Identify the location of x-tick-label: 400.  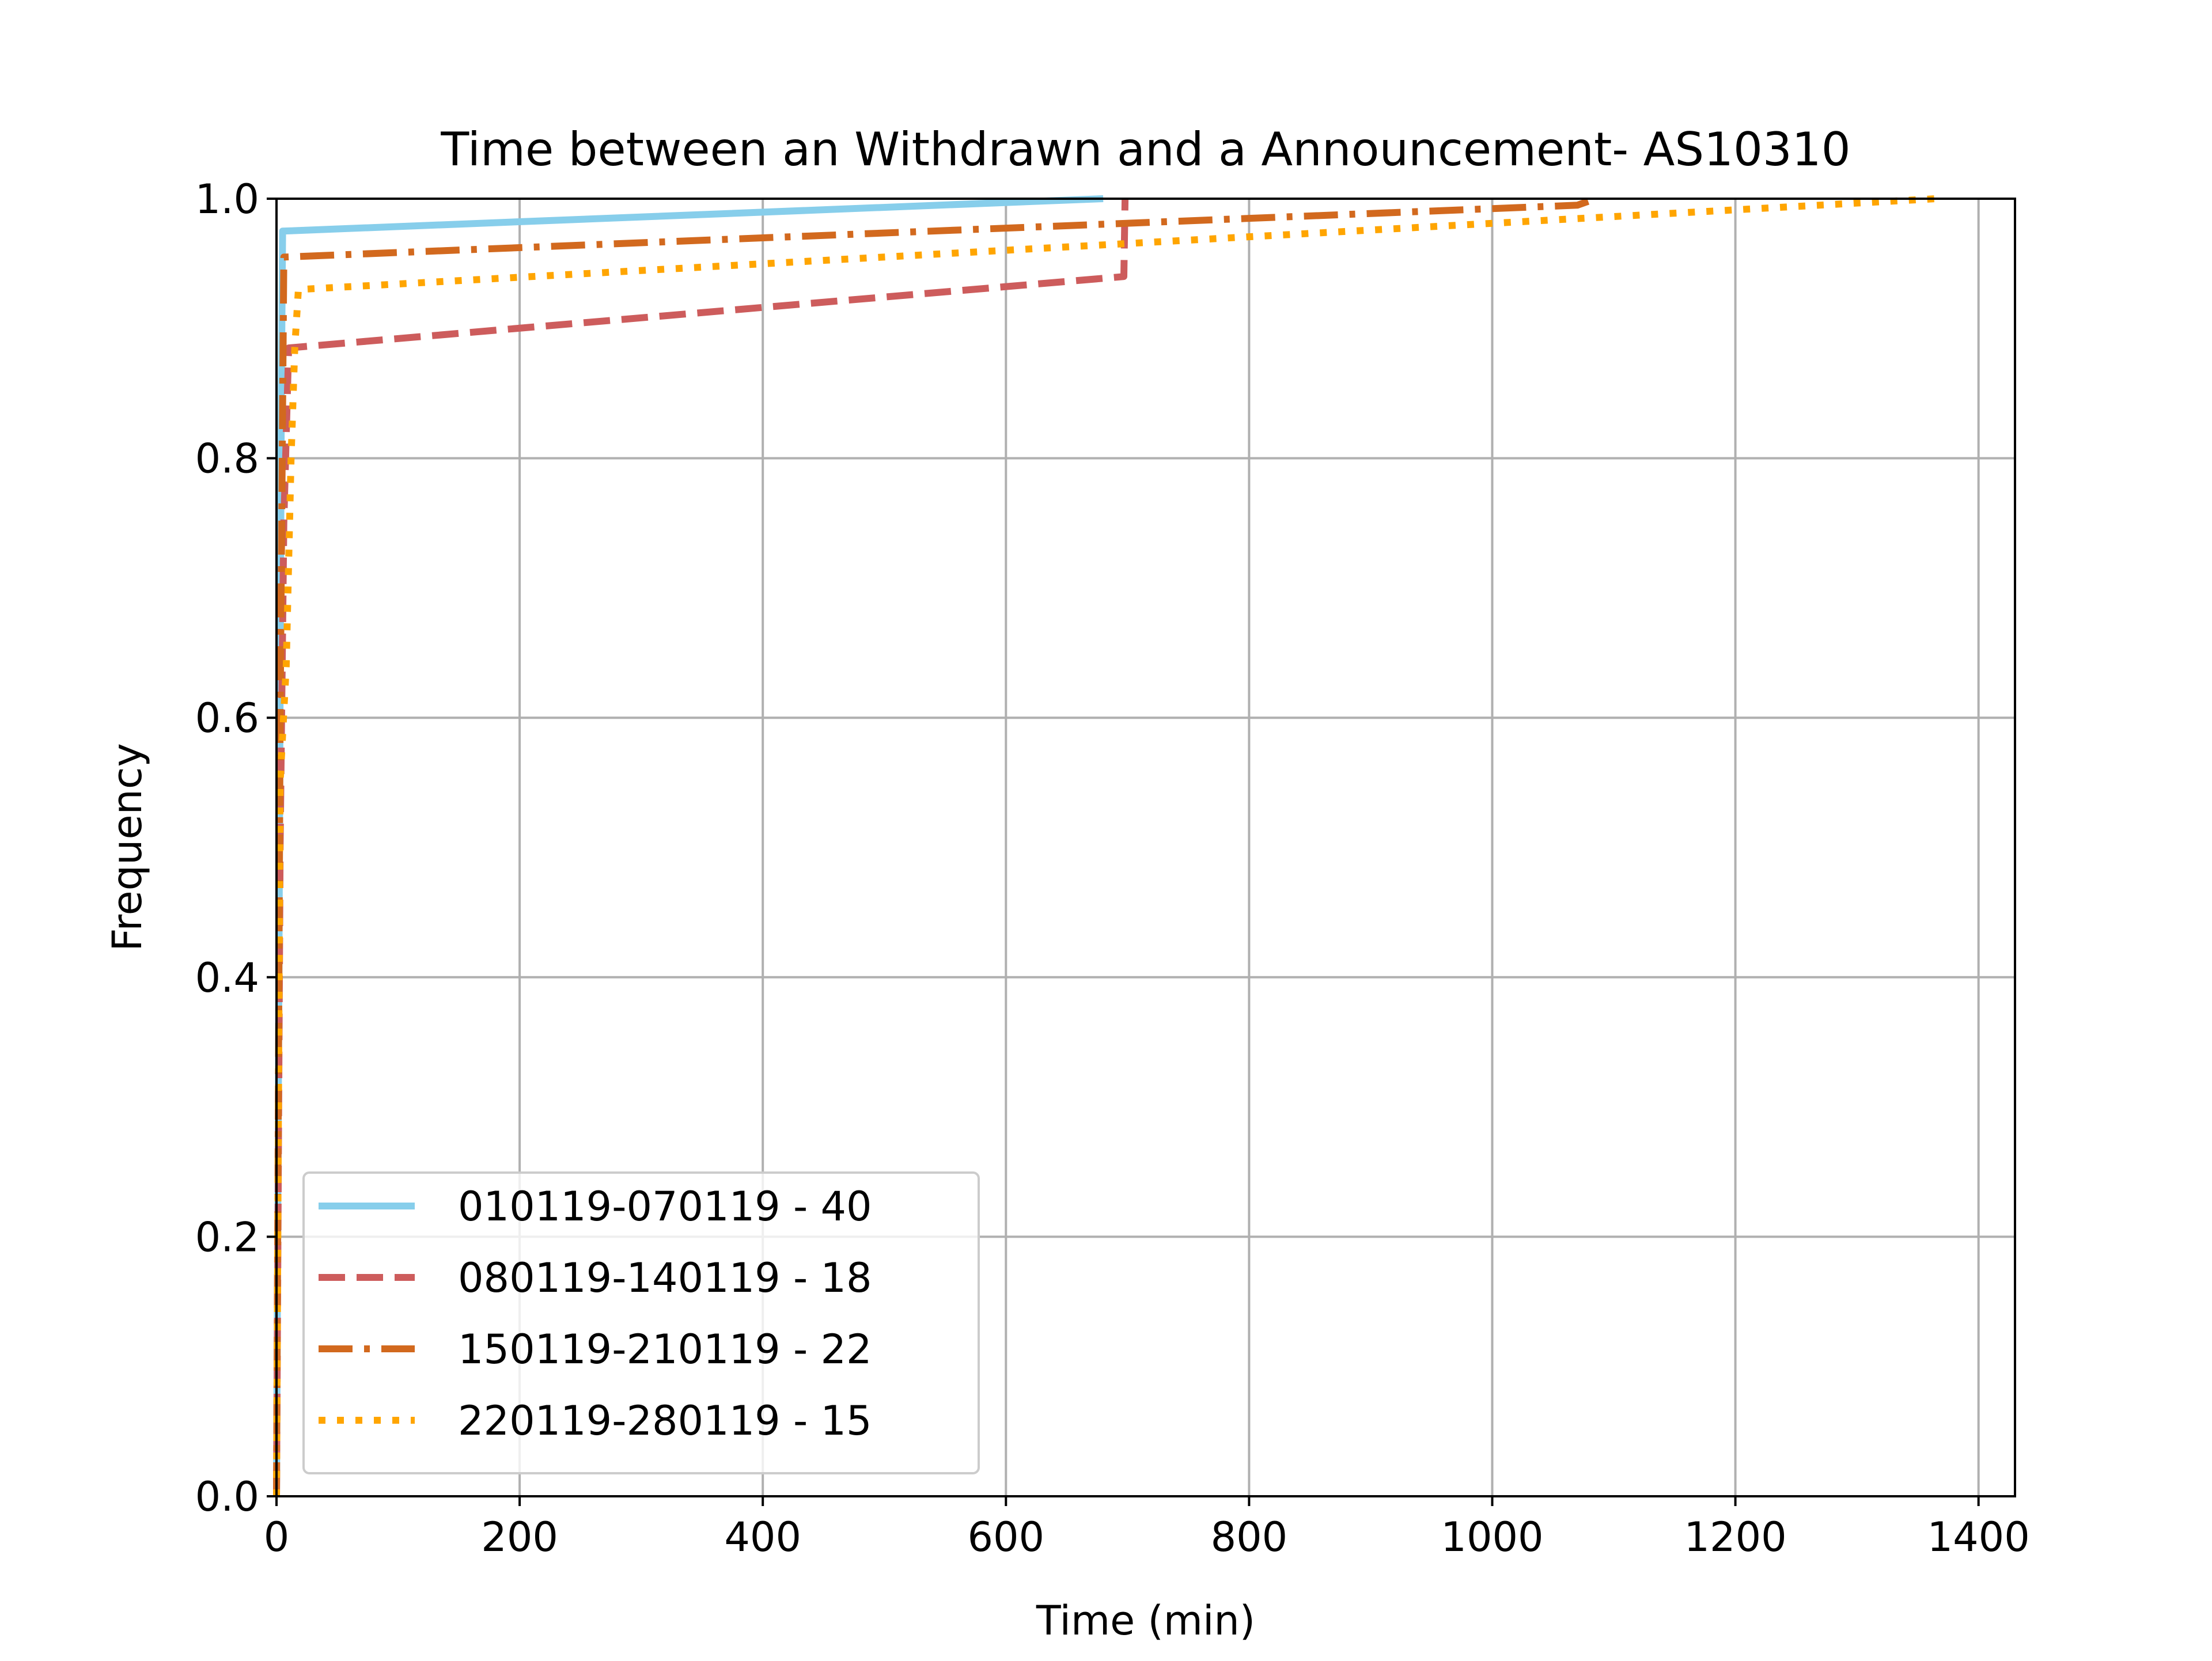
(762, 1537).